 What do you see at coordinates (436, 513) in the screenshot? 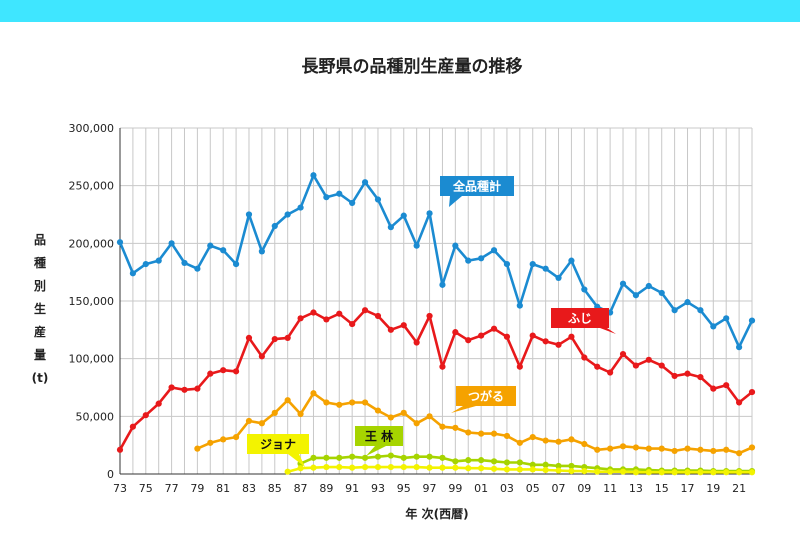
I see `x-axis-title: 年 次(西暦)` at bounding box center [436, 513].